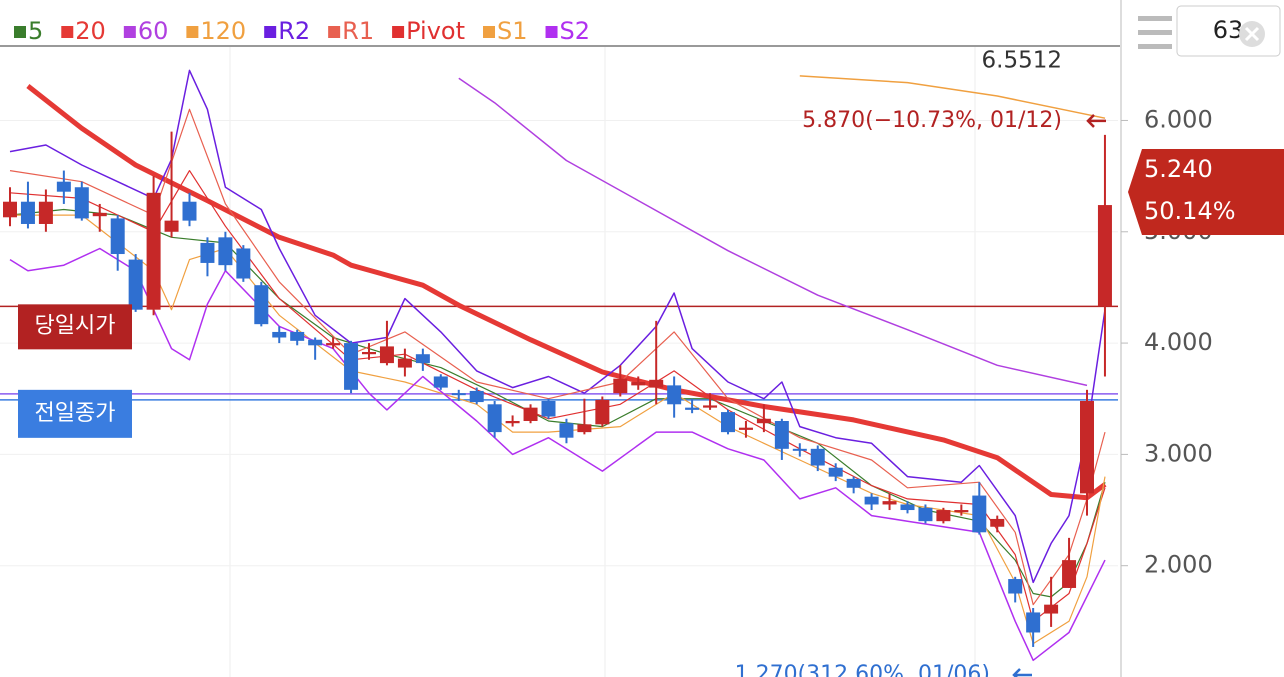 The height and width of the screenshot is (677, 1284). I want to click on prev-close-label-box, so click(75, 413).